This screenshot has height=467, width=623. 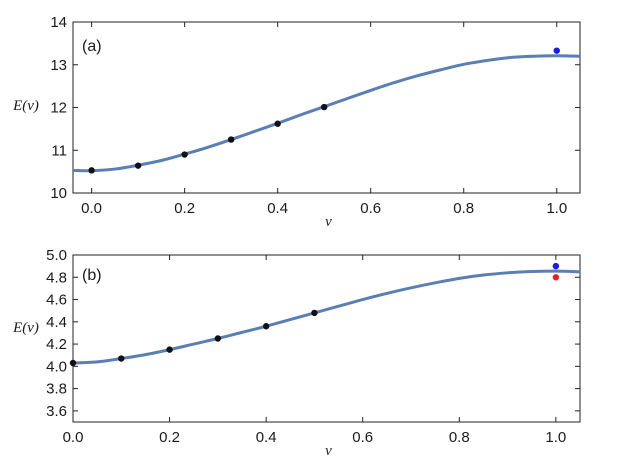 What do you see at coordinates (58, 22) in the screenshot?
I see `y-tick-label: 14` at bounding box center [58, 22].